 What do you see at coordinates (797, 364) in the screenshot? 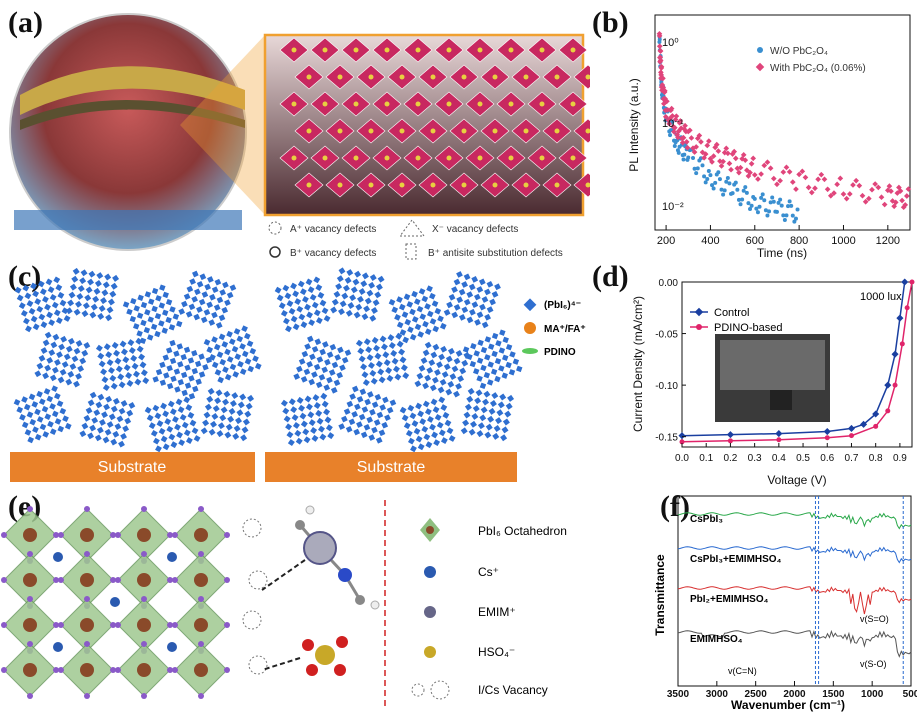
I see `plot-frame` at bounding box center [797, 364].